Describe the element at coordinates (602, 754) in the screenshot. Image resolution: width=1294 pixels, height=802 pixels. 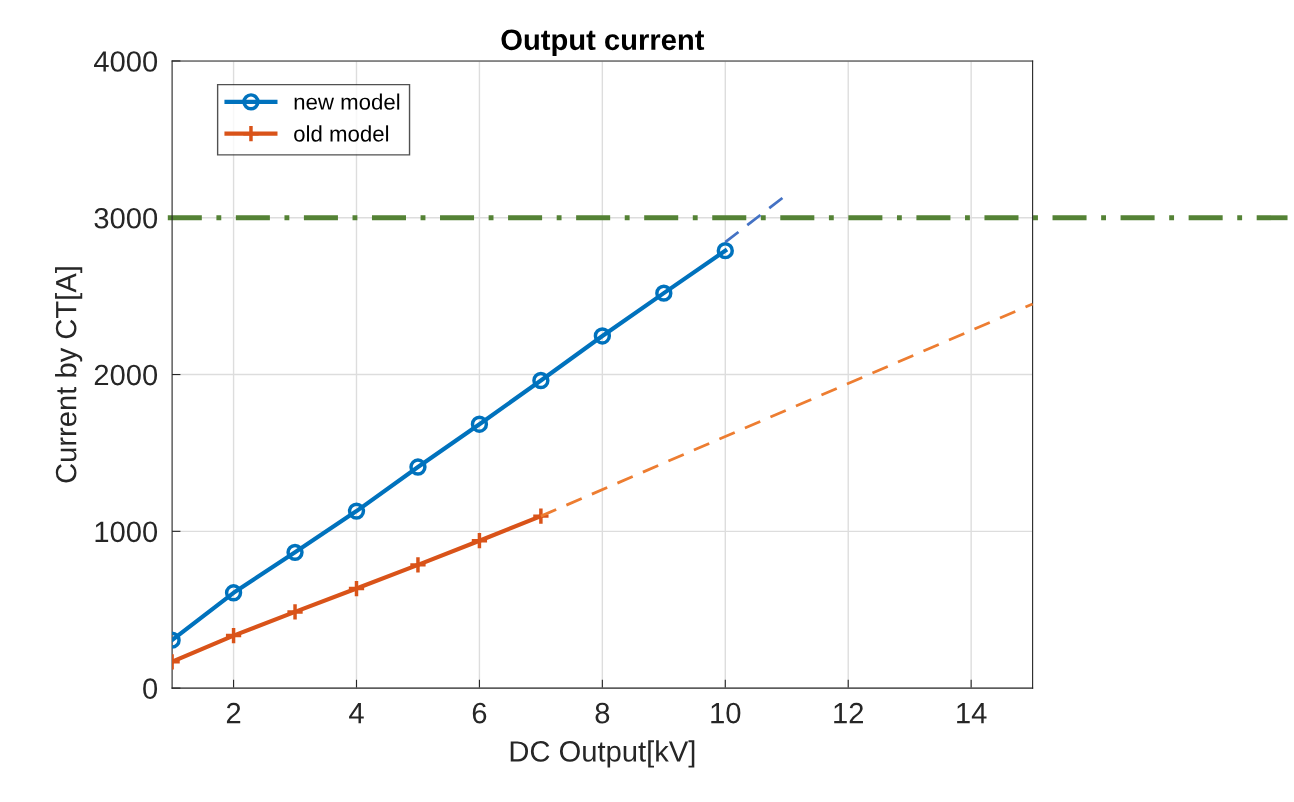
I see `x-axis-title: DC Output[kV]` at that location.